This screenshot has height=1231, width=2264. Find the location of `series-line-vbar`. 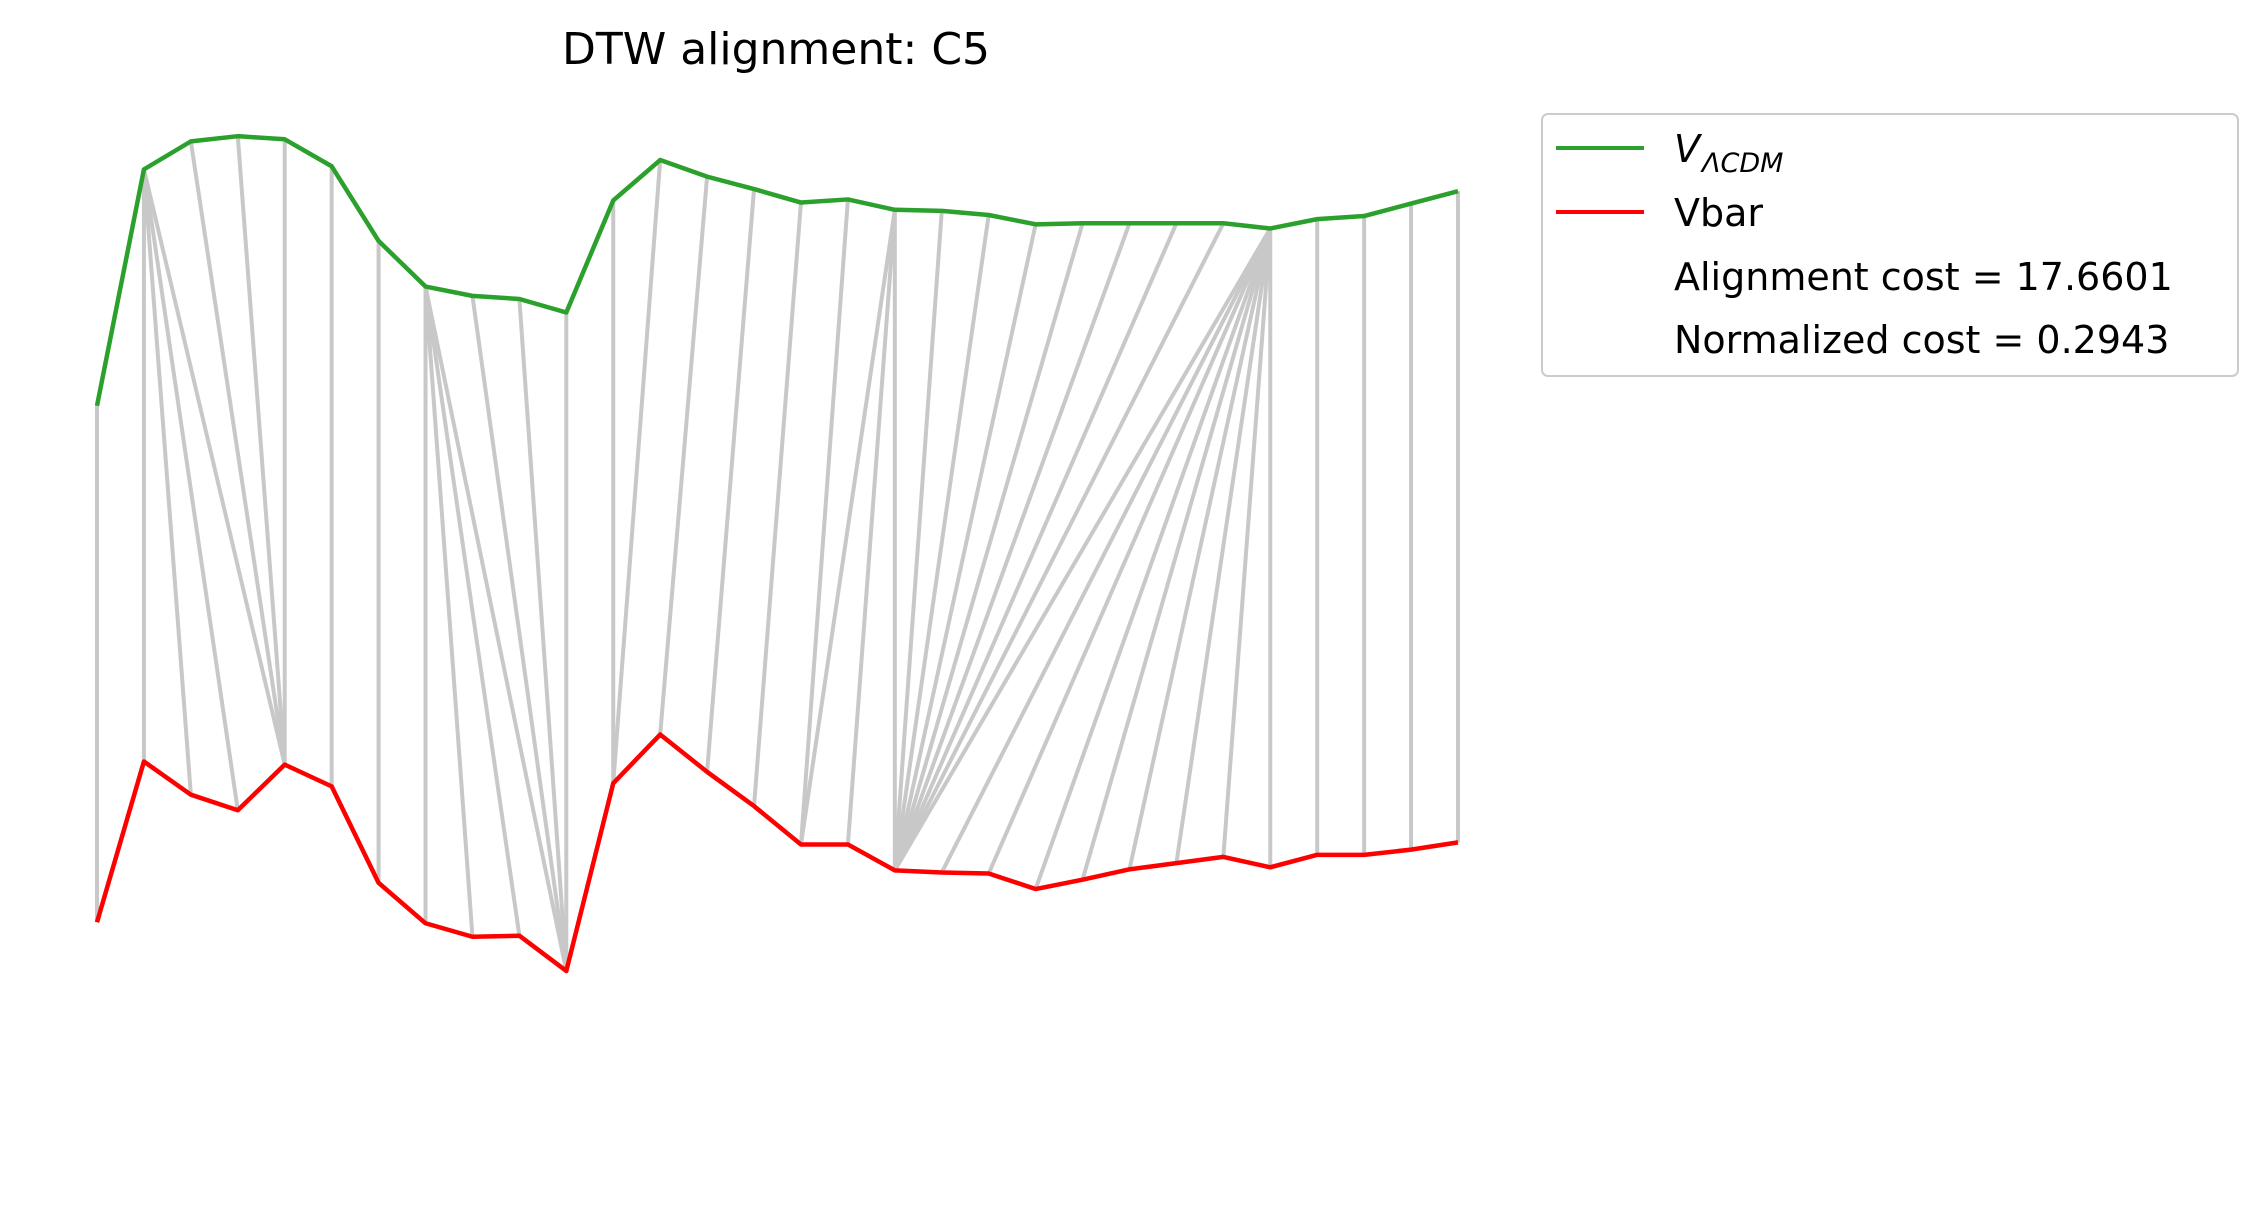

series-line-vbar is located at coordinates (776, 853).